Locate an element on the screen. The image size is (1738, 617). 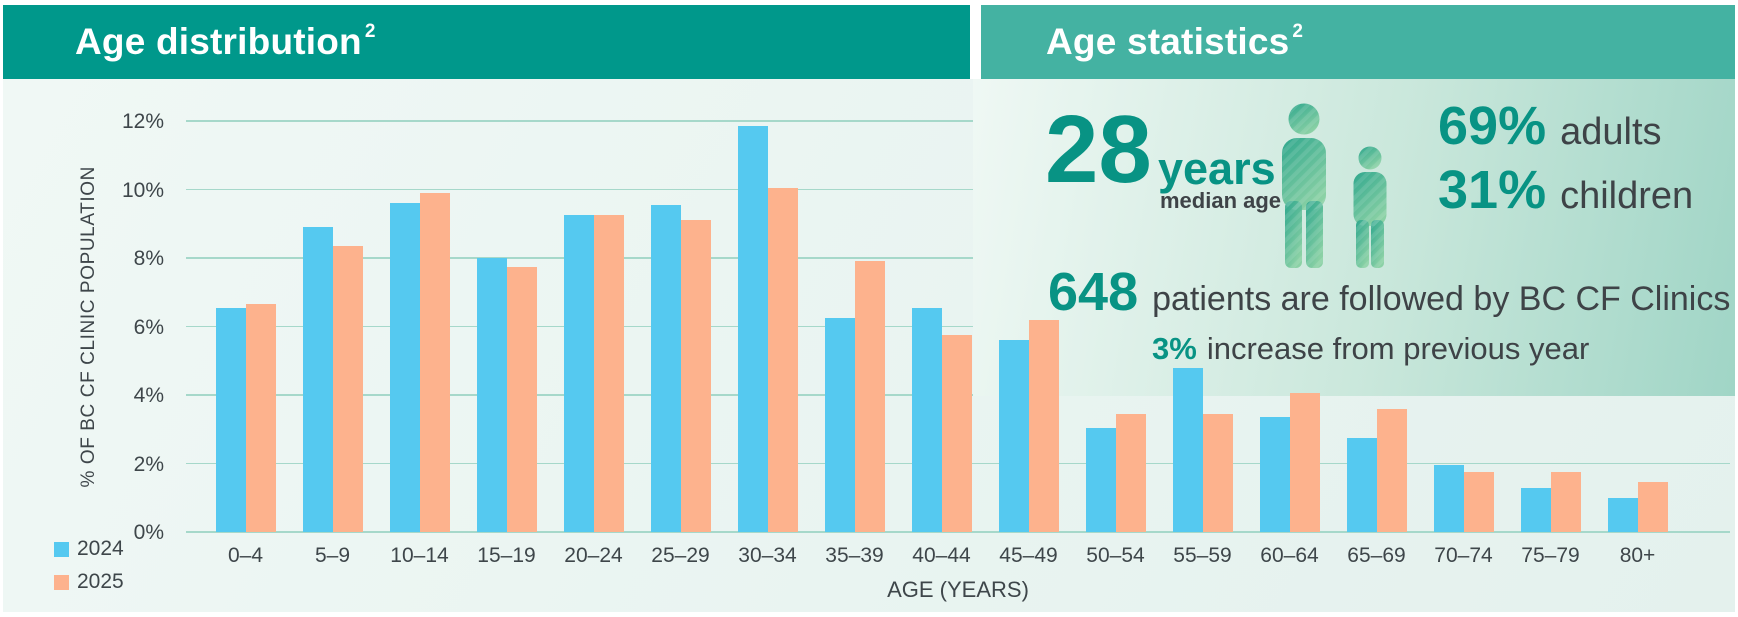
bar-2024-10–14 is located at coordinates (404, 367).